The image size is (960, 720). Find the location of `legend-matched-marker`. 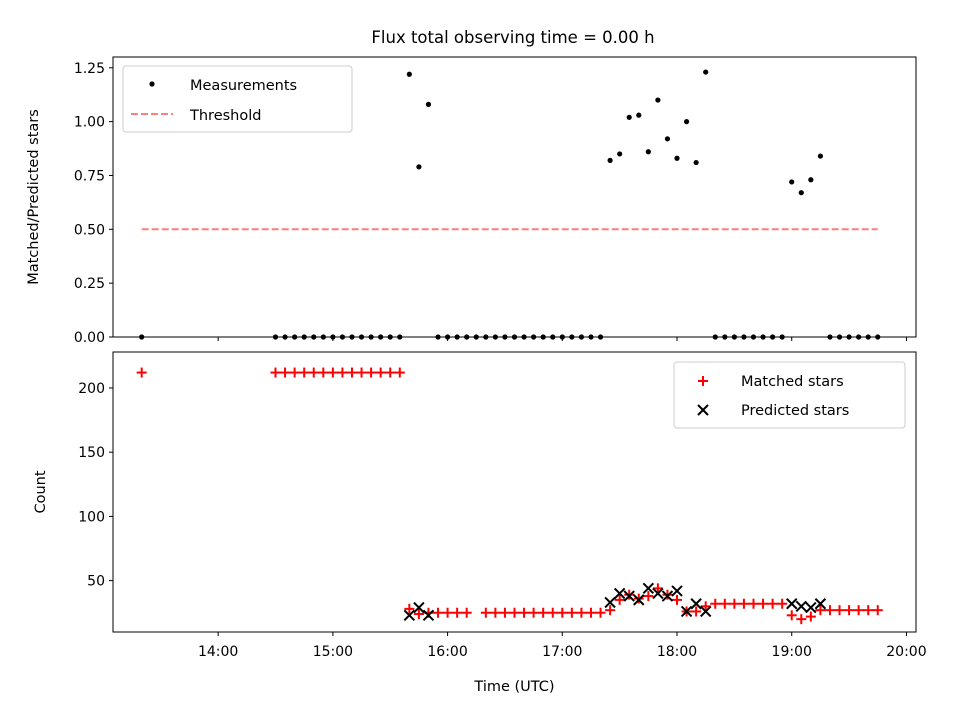

legend-matched-marker is located at coordinates (703, 381).